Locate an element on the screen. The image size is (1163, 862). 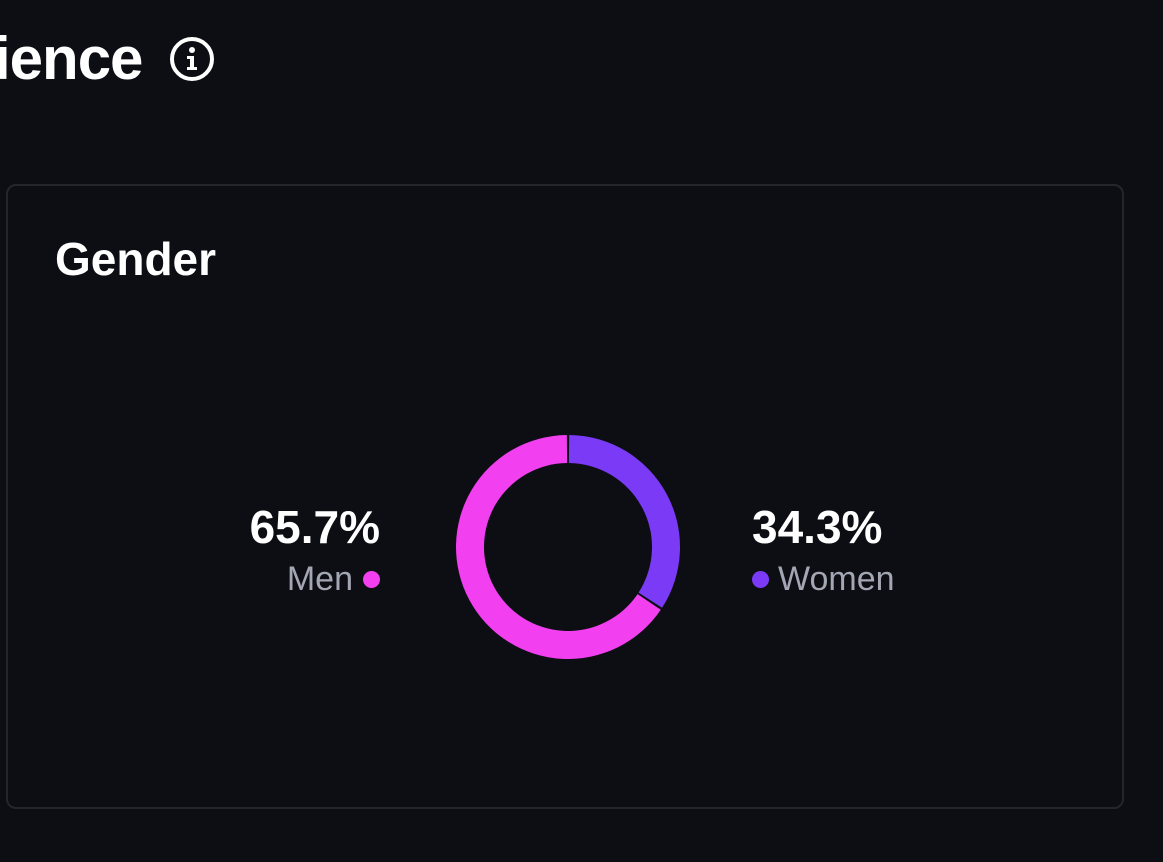
men-legend: Men is located at coordinates (315, 579).